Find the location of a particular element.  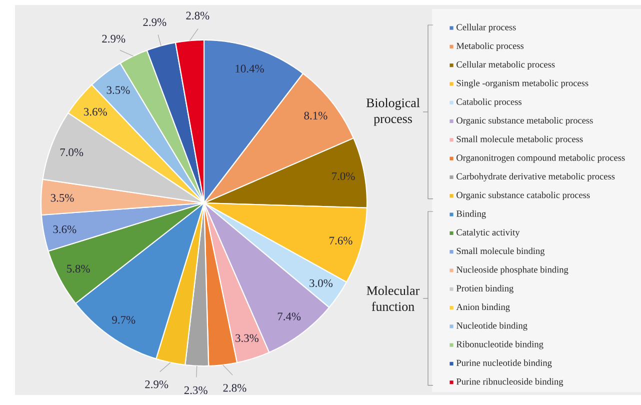

data-label: 8.1% is located at coordinates (316, 116).